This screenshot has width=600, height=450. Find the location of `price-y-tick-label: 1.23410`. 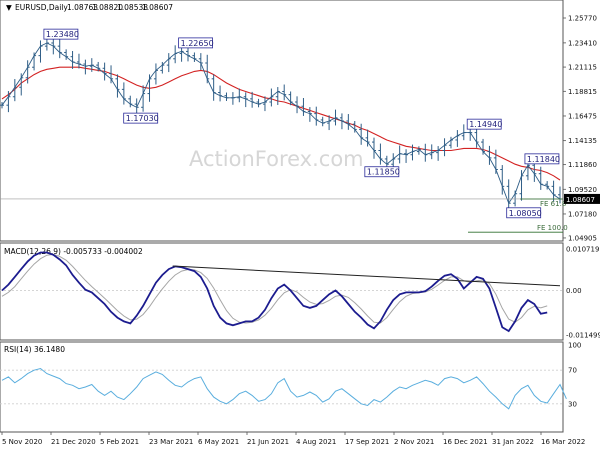

price-y-tick-label: 1.23410 is located at coordinates (582, 43).